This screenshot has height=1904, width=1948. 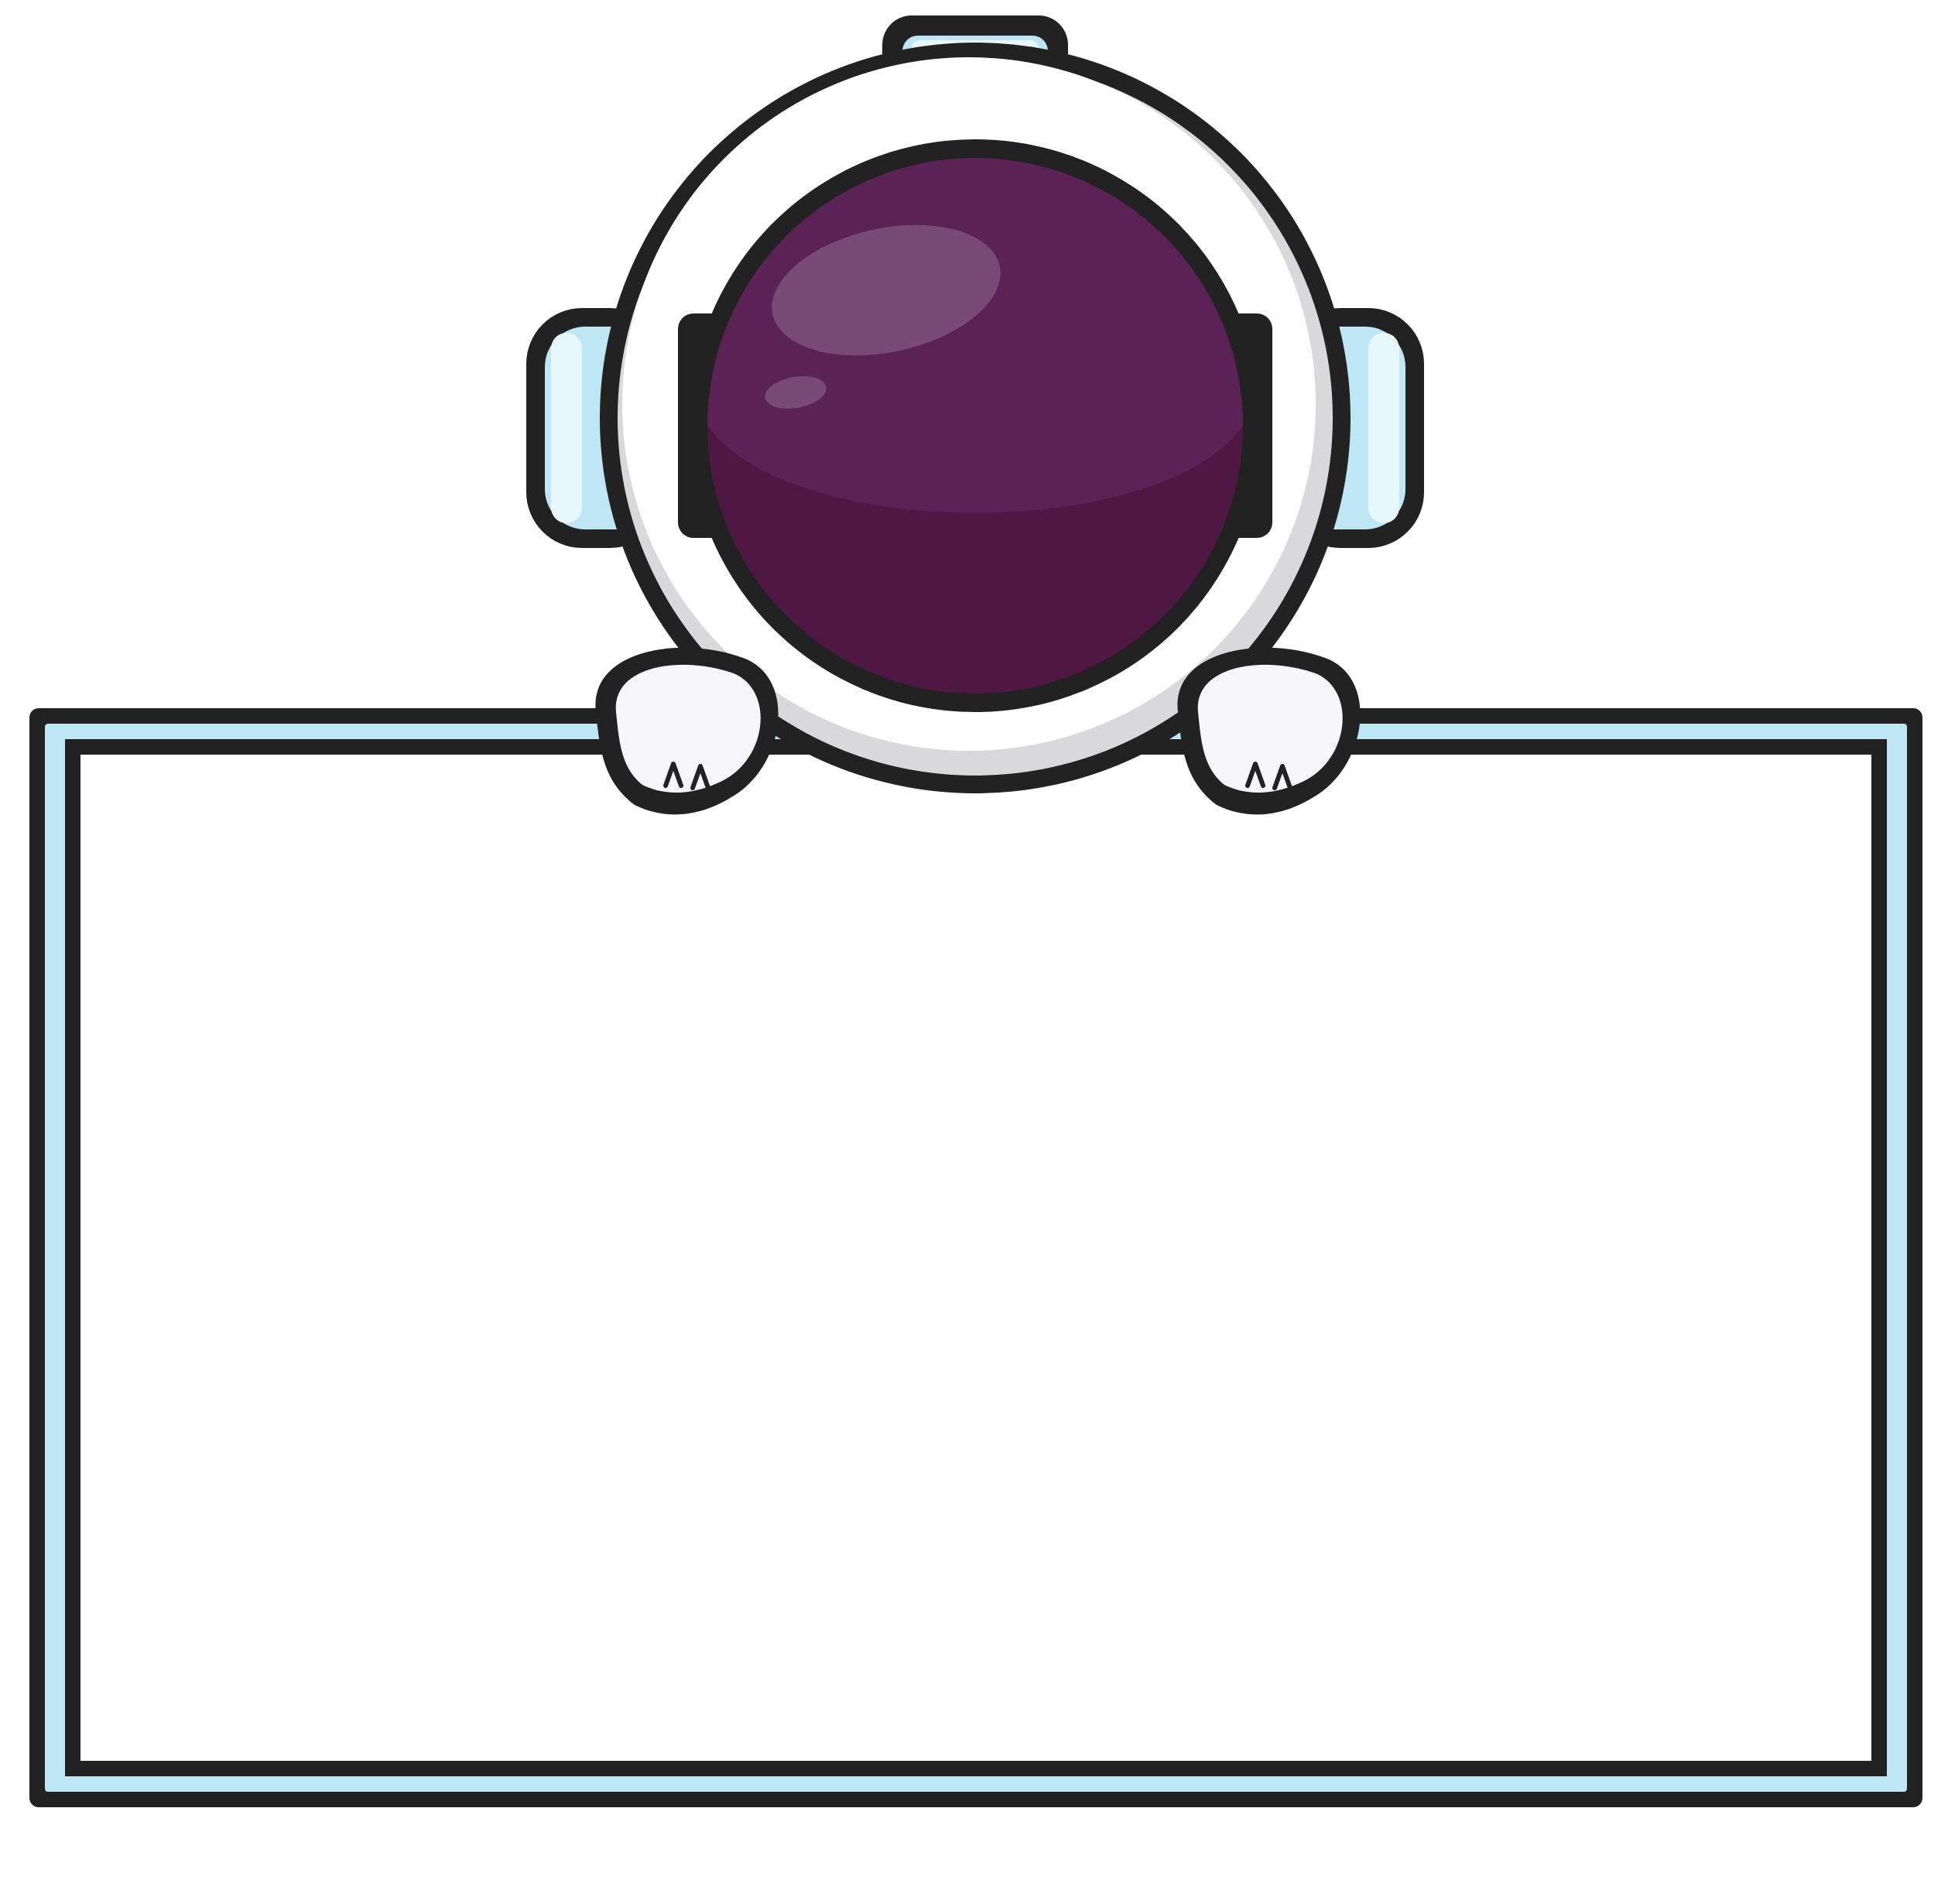 What do you see at coordinates (975, 425) in the screenshot?
I see `helmet-visor` at bounding box center [975, 425].